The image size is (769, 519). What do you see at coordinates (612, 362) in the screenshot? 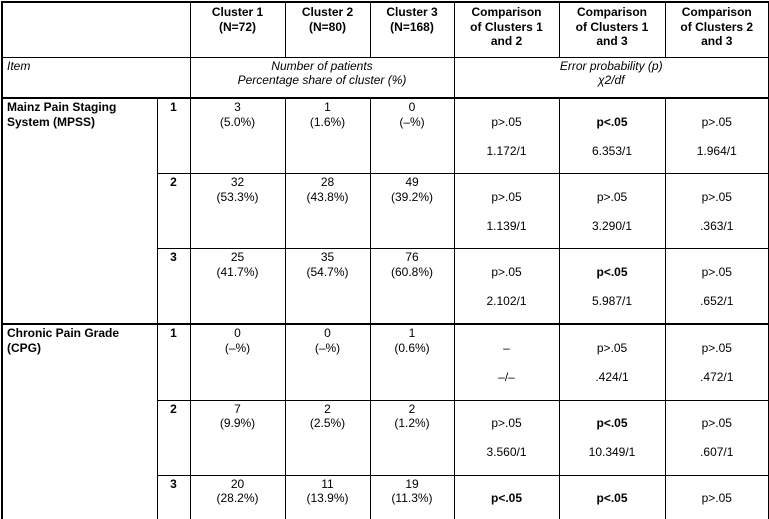
I see `cpg-1-comp13-cell: p>.05 .424/1` at bounding box center [612, 362].